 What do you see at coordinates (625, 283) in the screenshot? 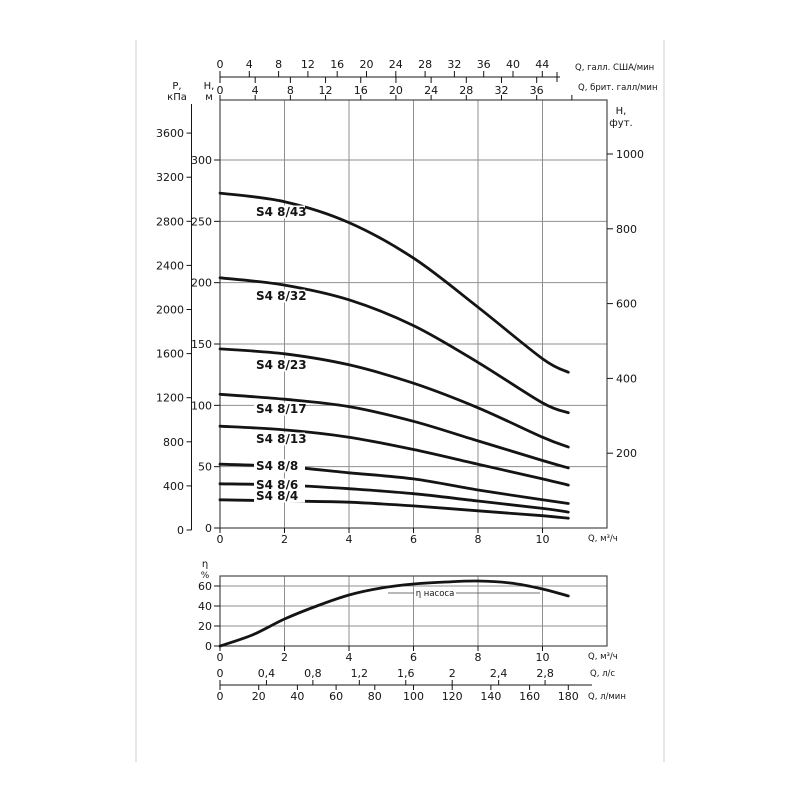
I see `feet-axis: Н,фут. 200 400 600 800 1000` at bounding box center [625, 283].